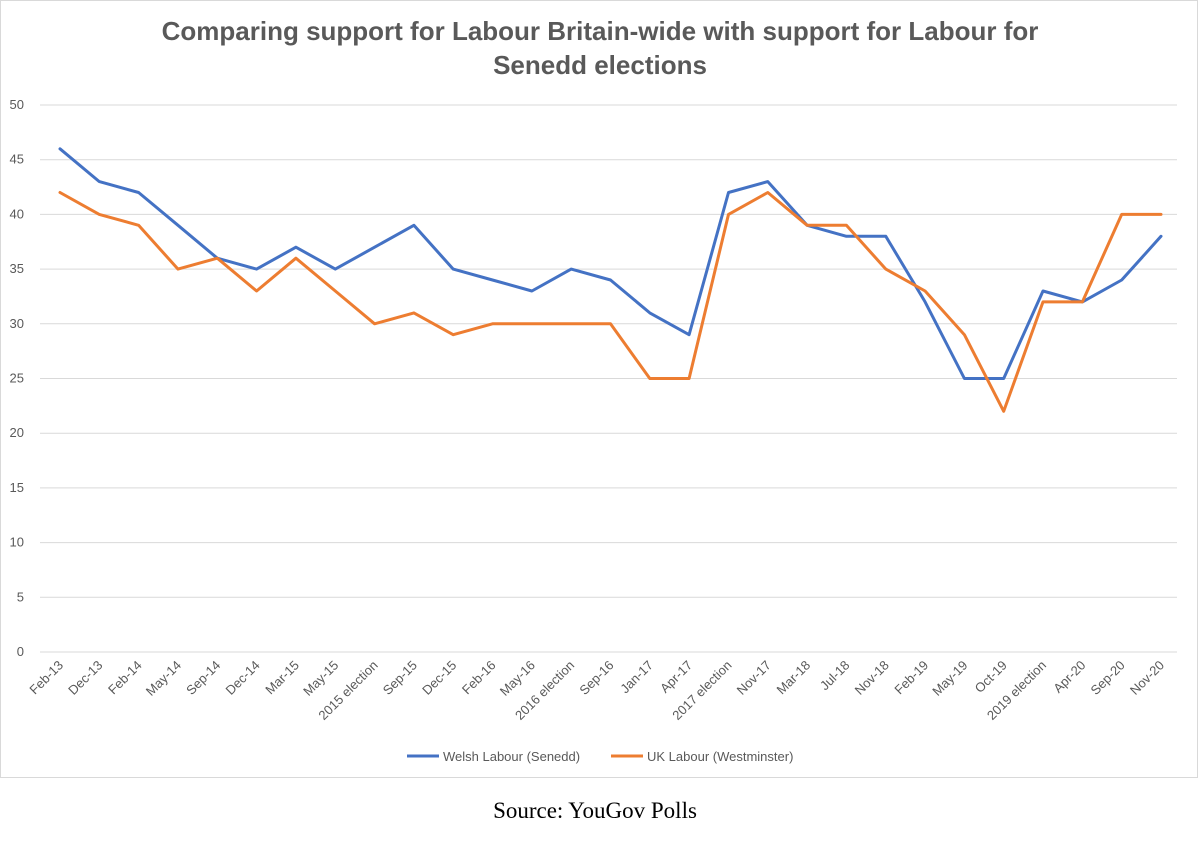 Image resolution: width=1200 pixels, height=844 pixels. Describe the element at coordinates (720, 756) in the screenshot. I see `legend-label: UK Labour (Westminster)` at that location.